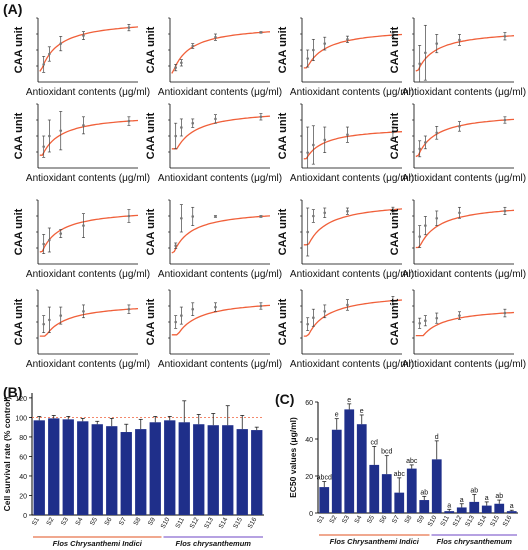 This screenshot has width=528, height=550. Describe the element at coordinates (284, 399) in the screenshot. I see `panel-c-label: (C)` at that location.